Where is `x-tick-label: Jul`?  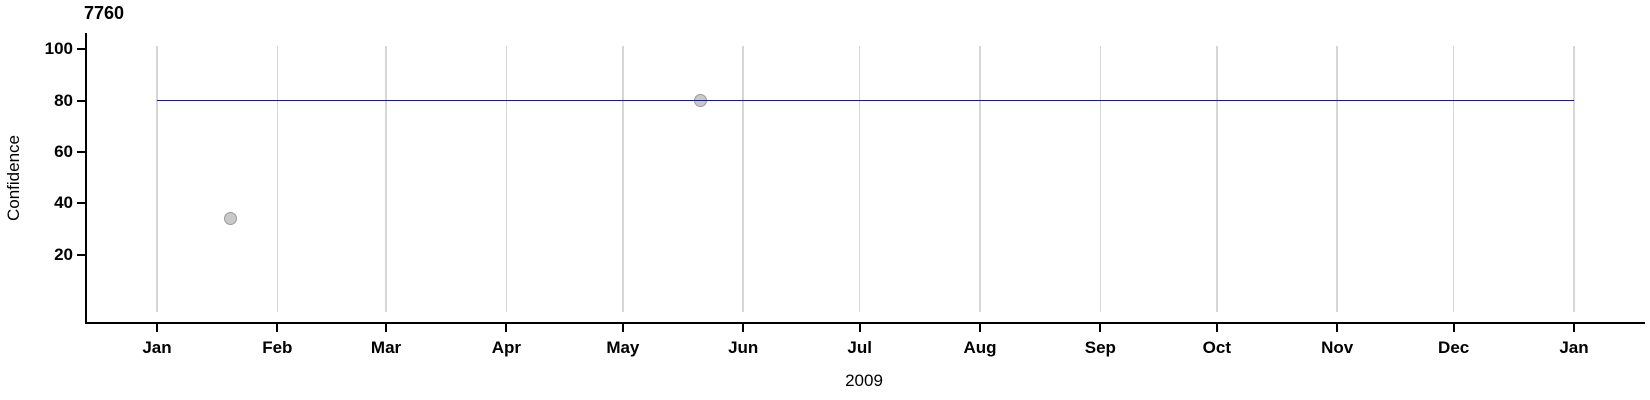 x-tick-label: Jul is located at coordinates (859, 347).